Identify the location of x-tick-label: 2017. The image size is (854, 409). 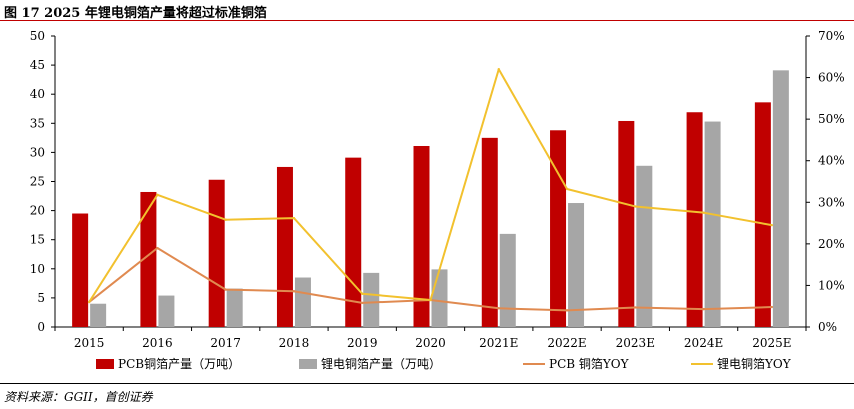
(225, 343).